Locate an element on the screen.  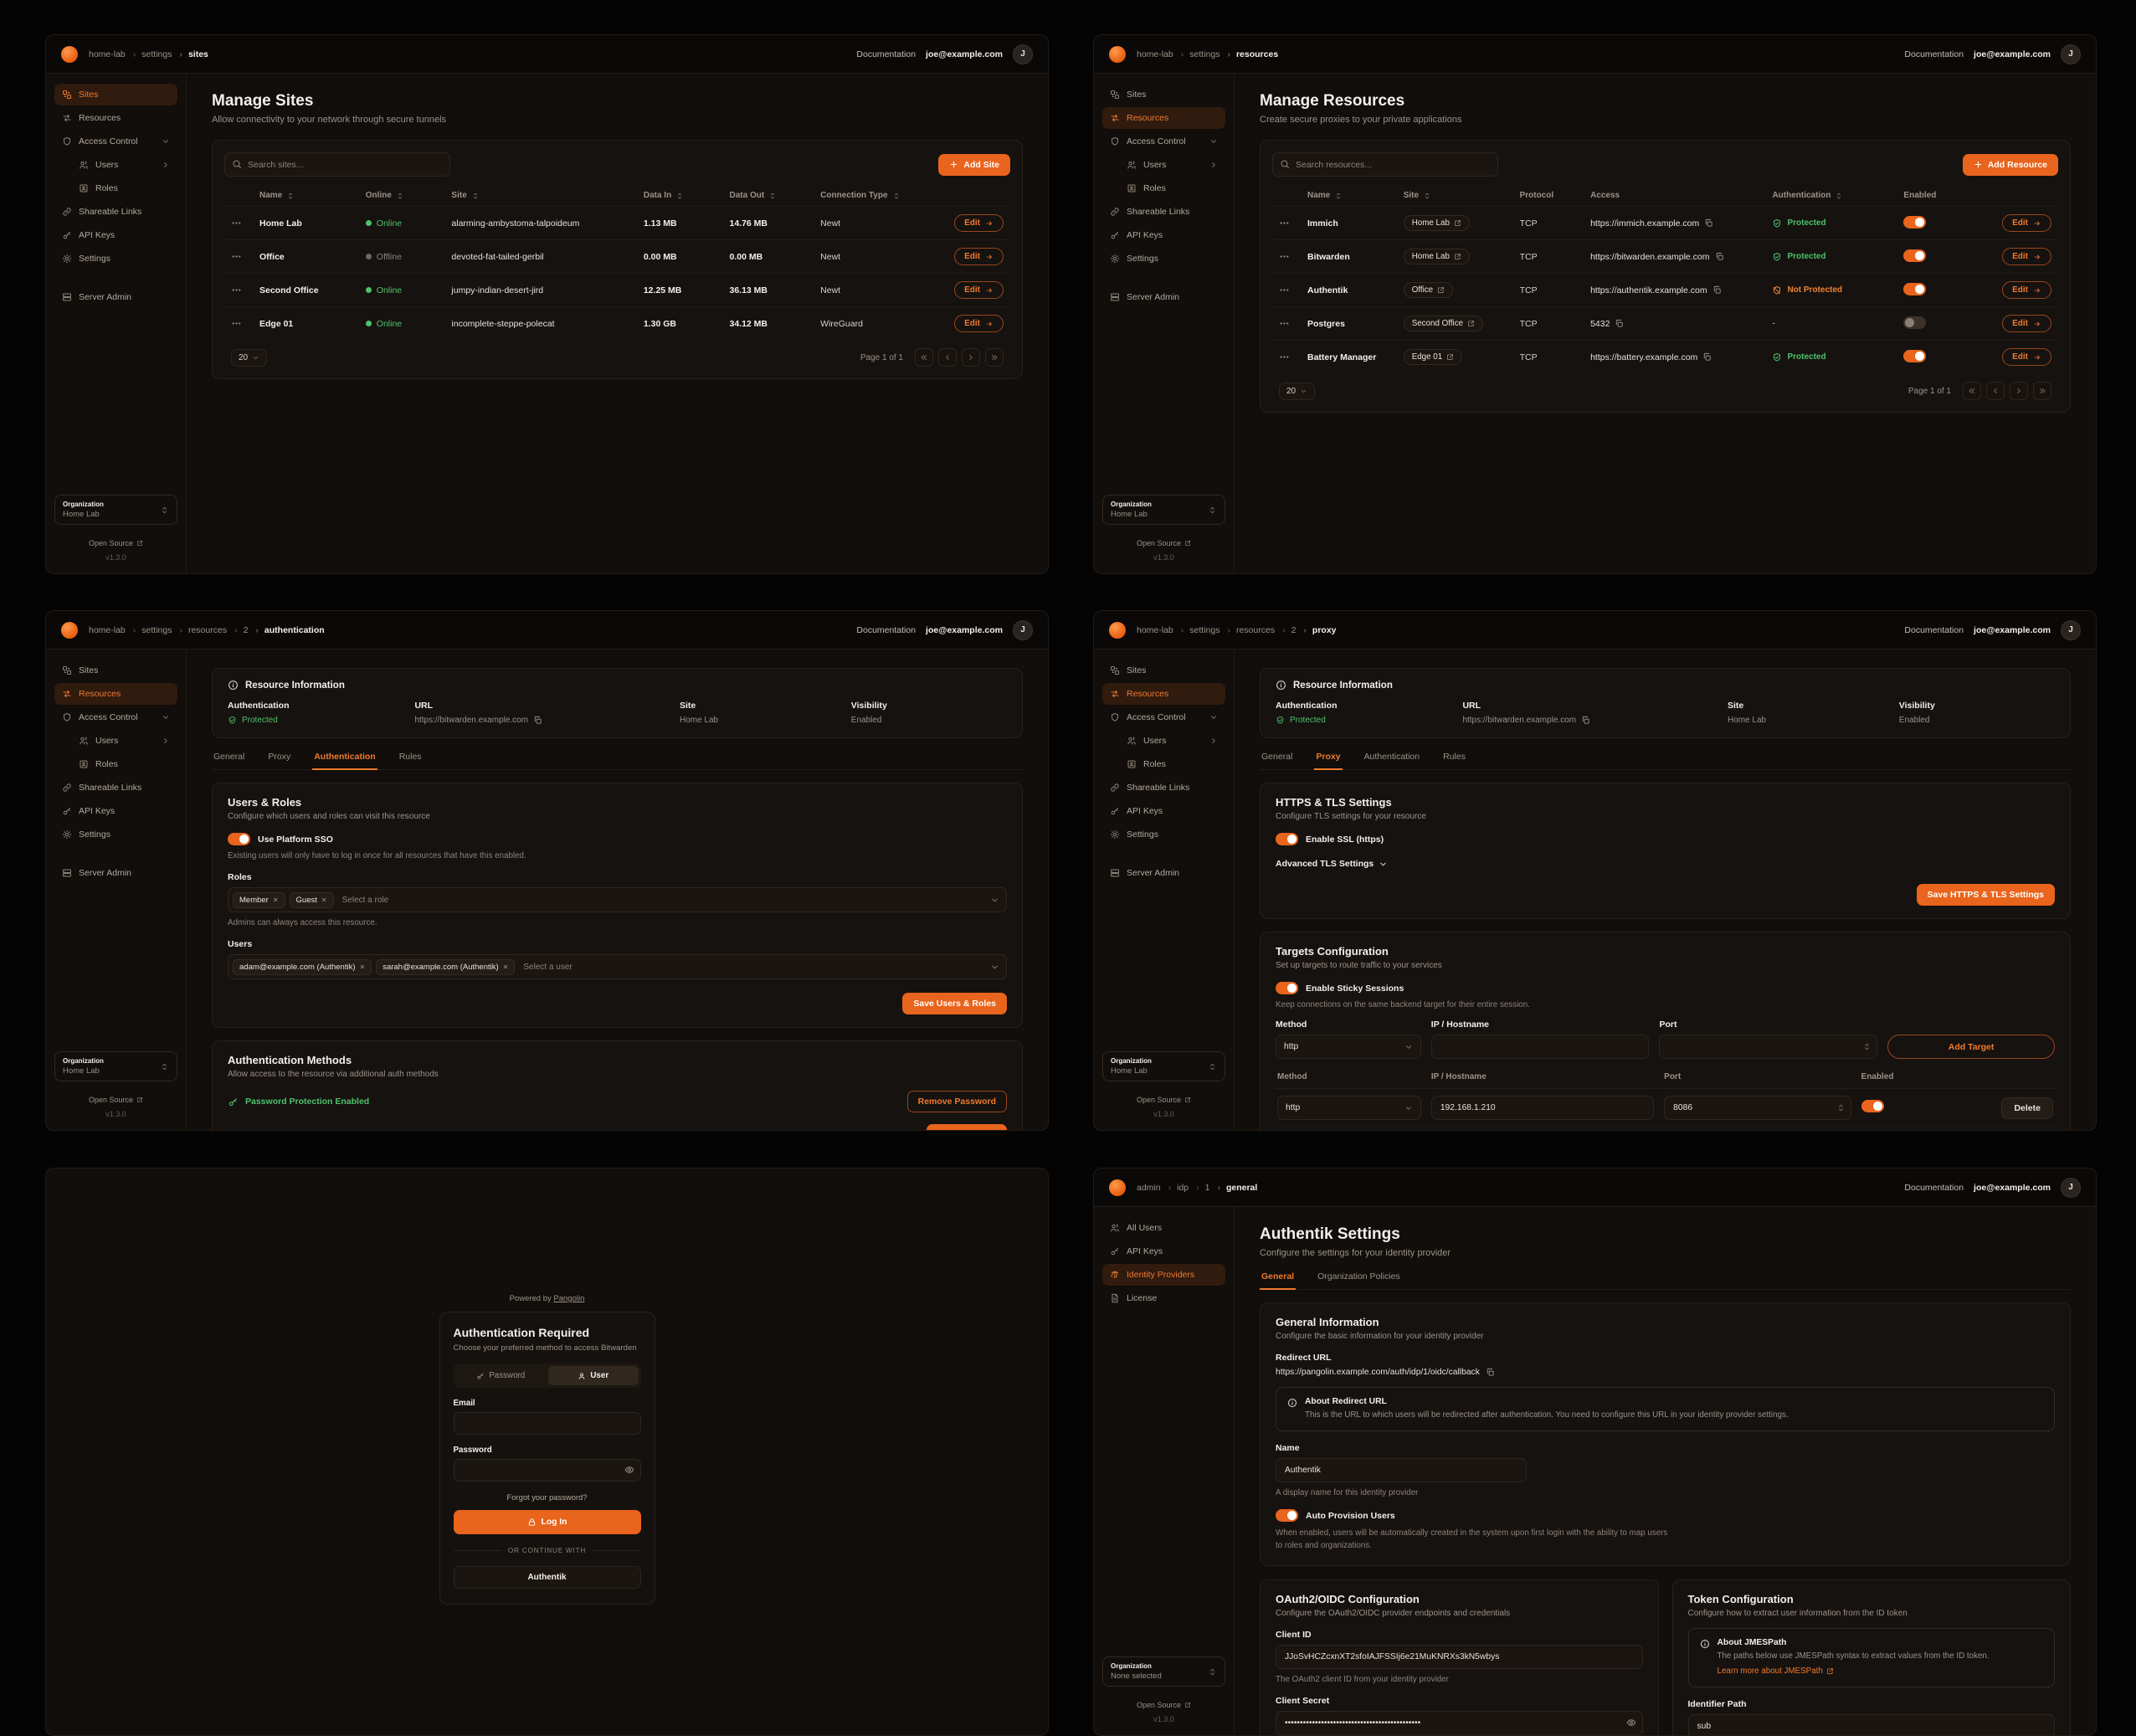
password-field is located at coordinates (547, 1470).